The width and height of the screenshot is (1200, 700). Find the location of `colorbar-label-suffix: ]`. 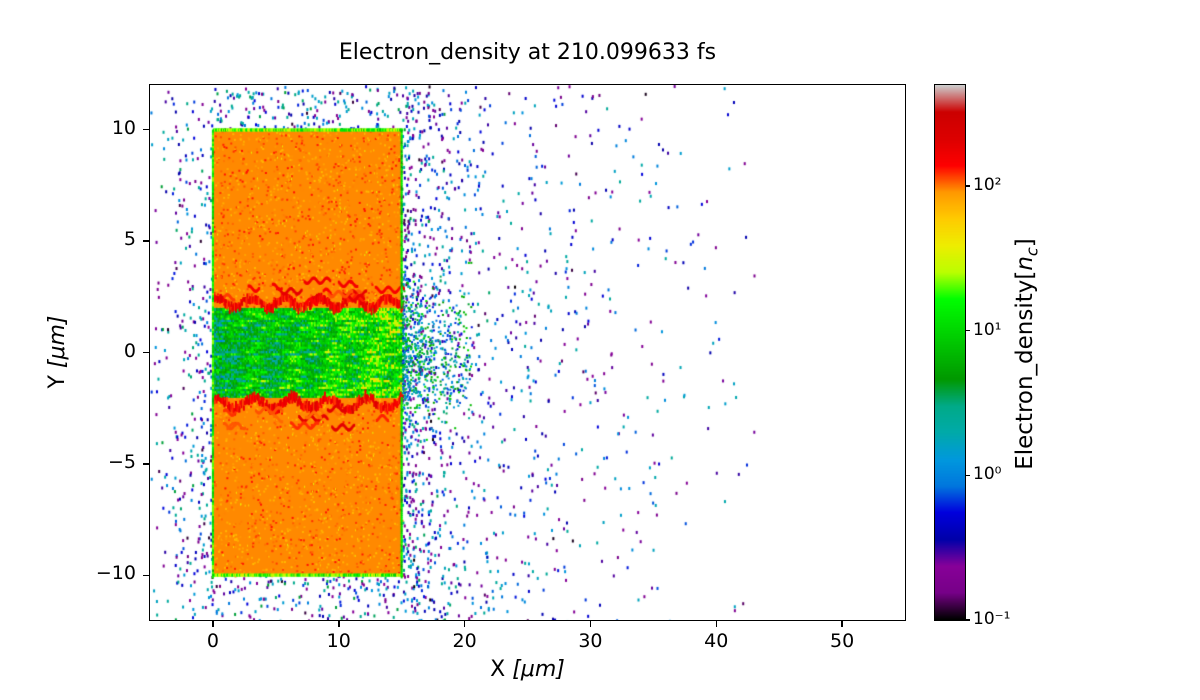

colorbar-label-suffix: ] is located at coordinates (1025, 243).